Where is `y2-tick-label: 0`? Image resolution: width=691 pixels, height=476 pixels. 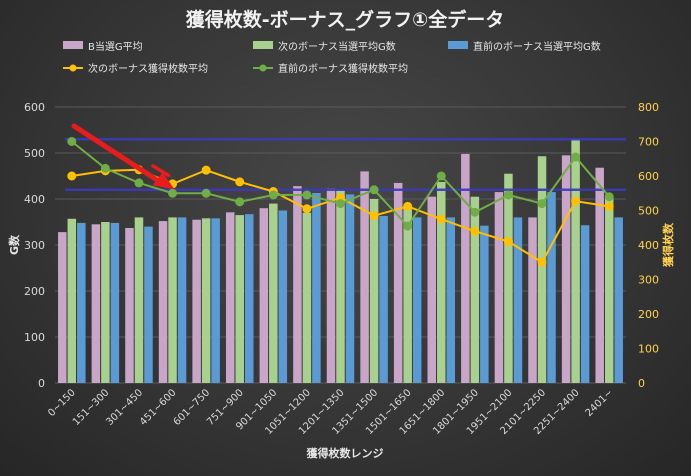 y2-tick-label: 0 is located at coordinates (641, 383).